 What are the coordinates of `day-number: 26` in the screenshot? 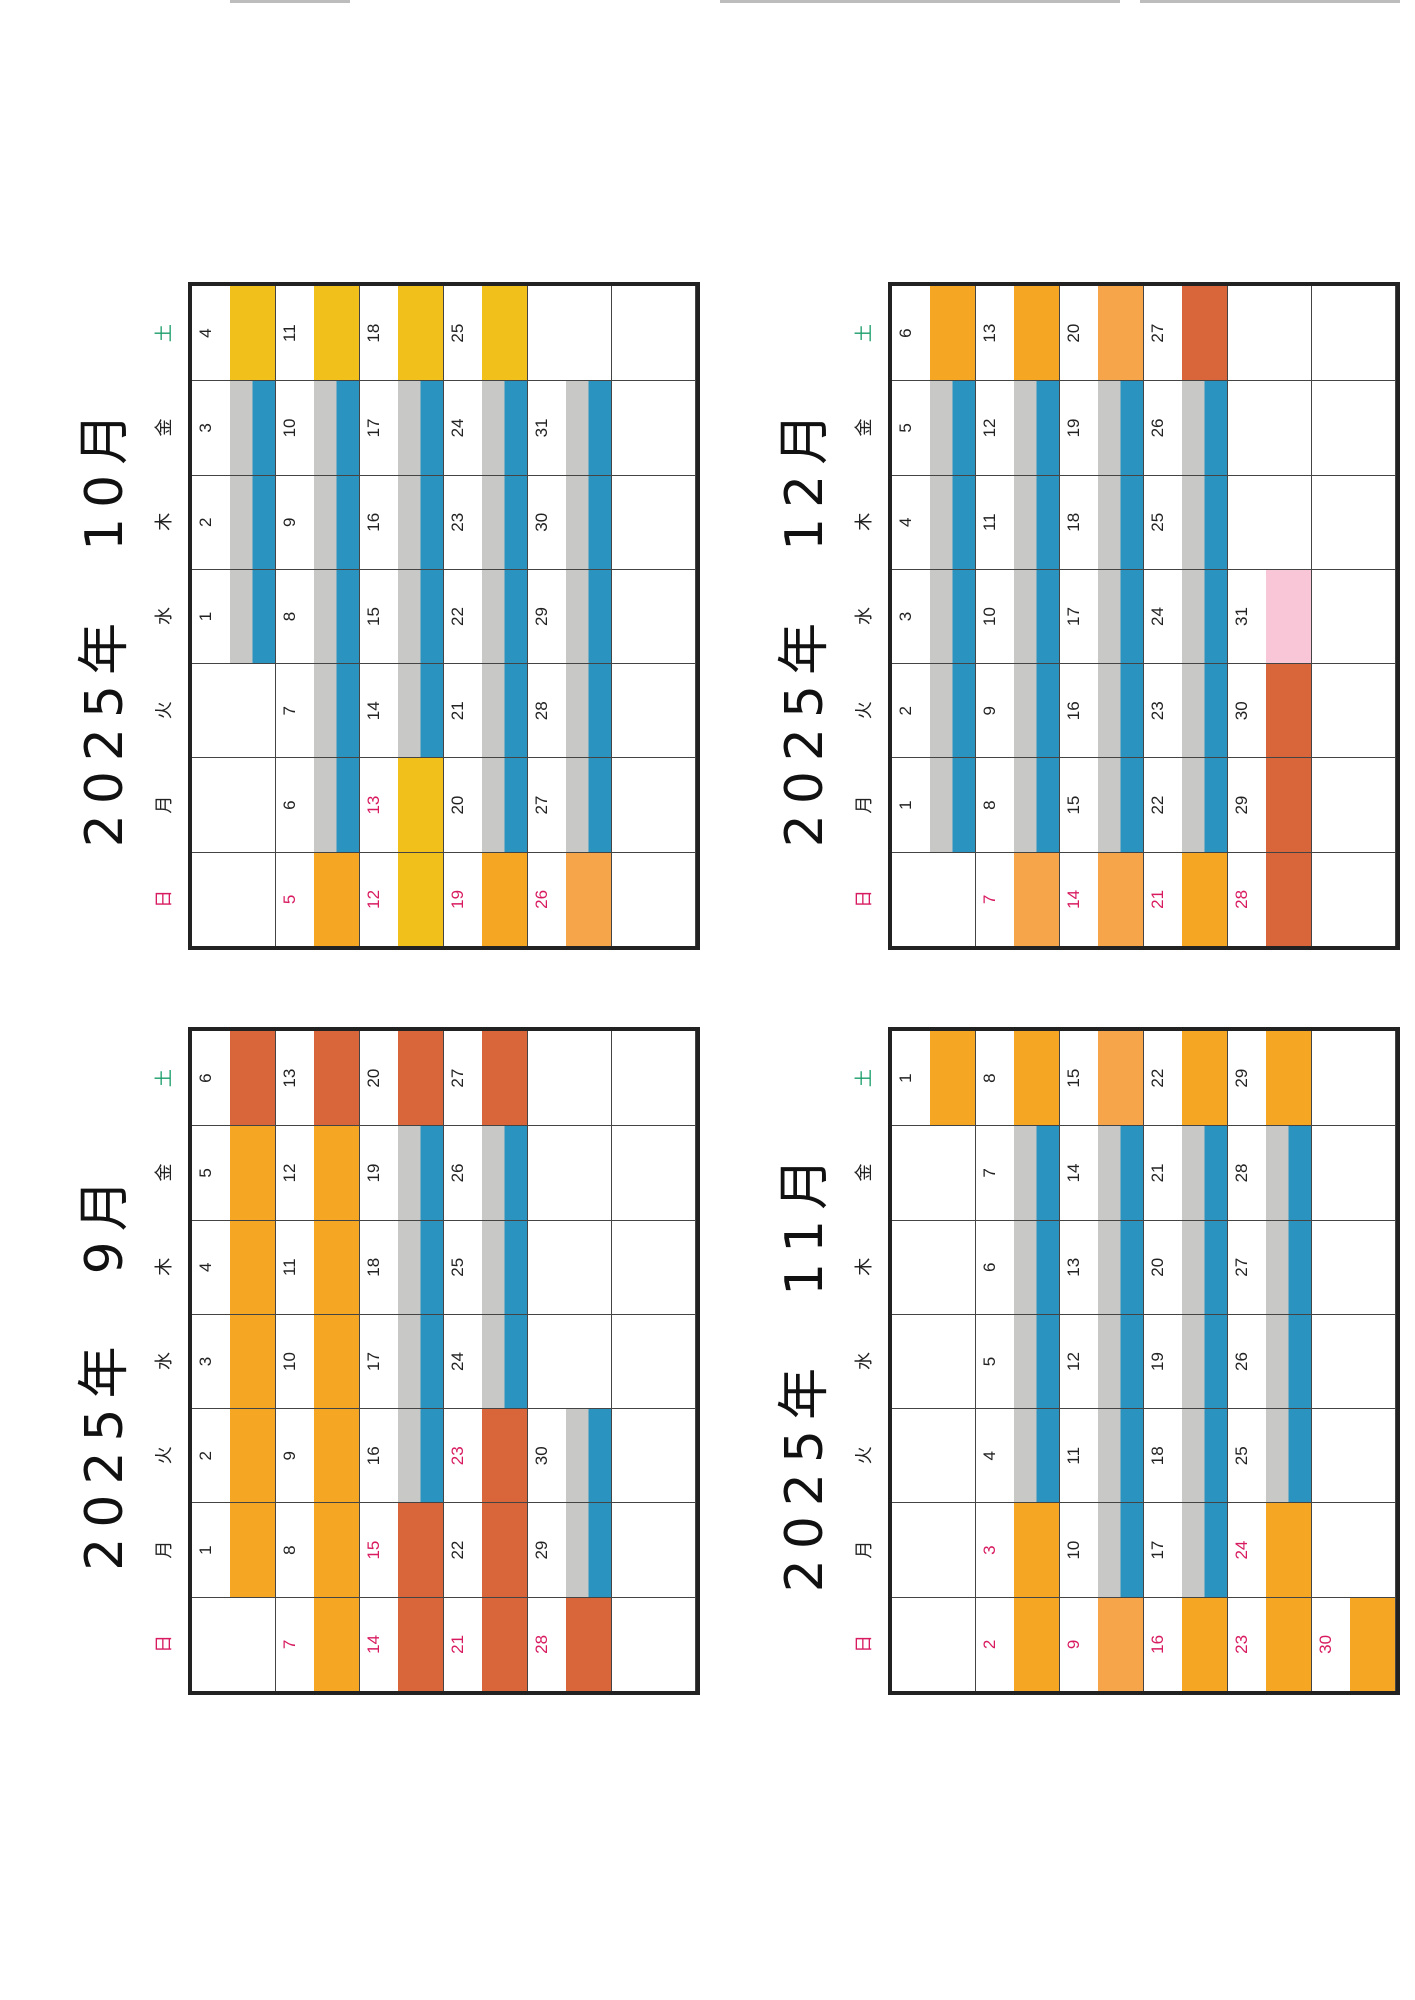 It's located at (1241, 1361).